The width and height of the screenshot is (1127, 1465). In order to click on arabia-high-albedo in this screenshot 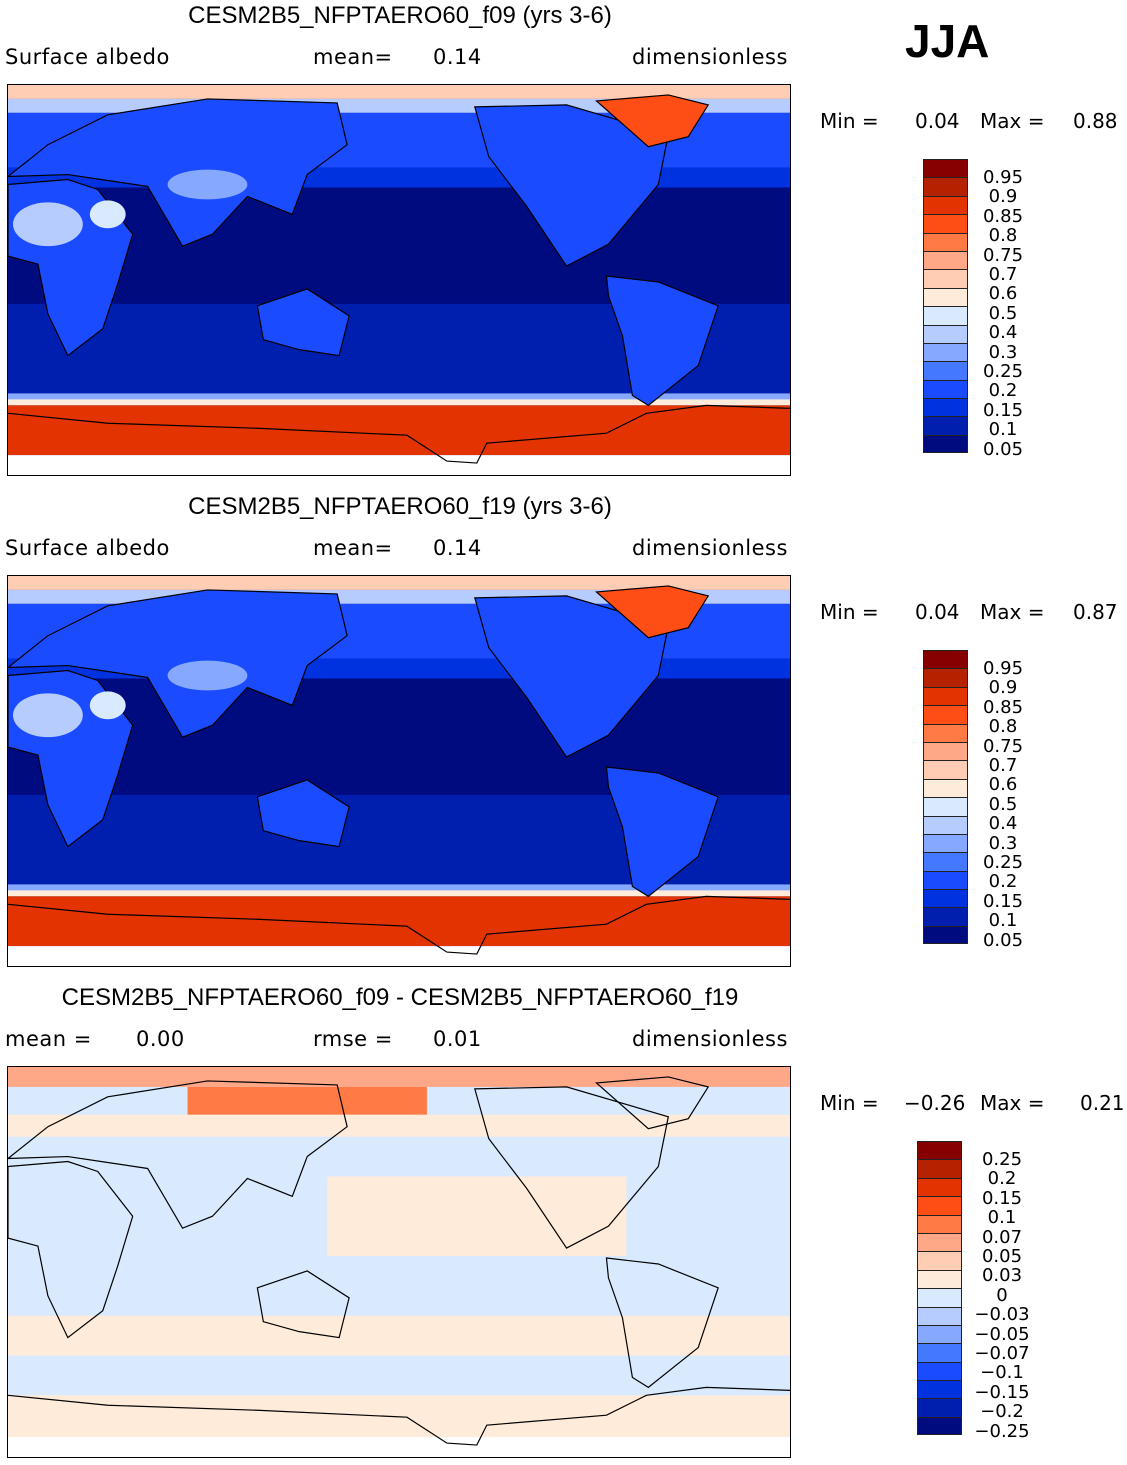, I will do `click(107, 214)`.